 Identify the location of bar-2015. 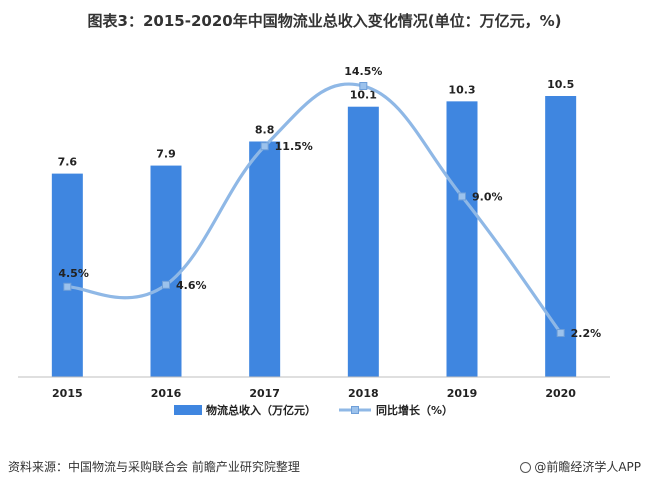
(67, 275).